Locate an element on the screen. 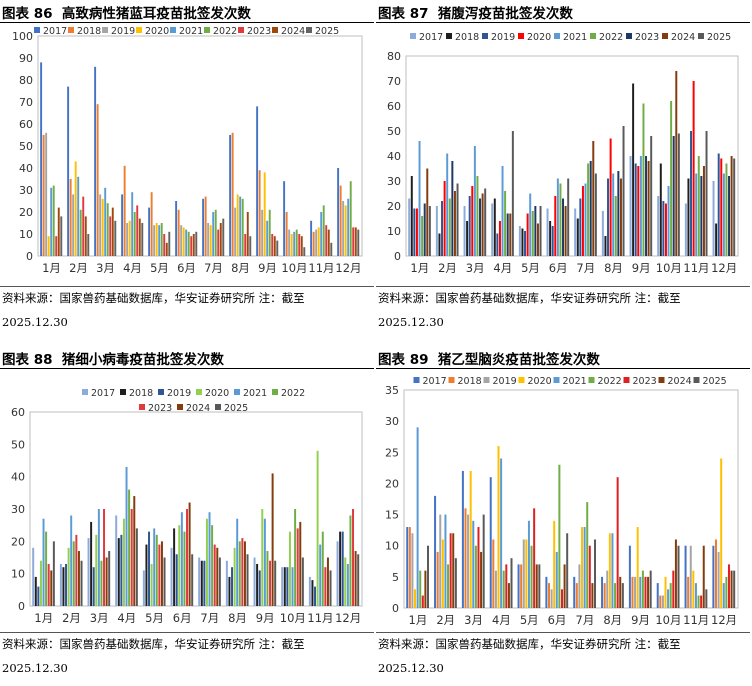 The width and height of the screenshot is (752, 686). y-tick-label: 0 is located at coordinates (395, 608).